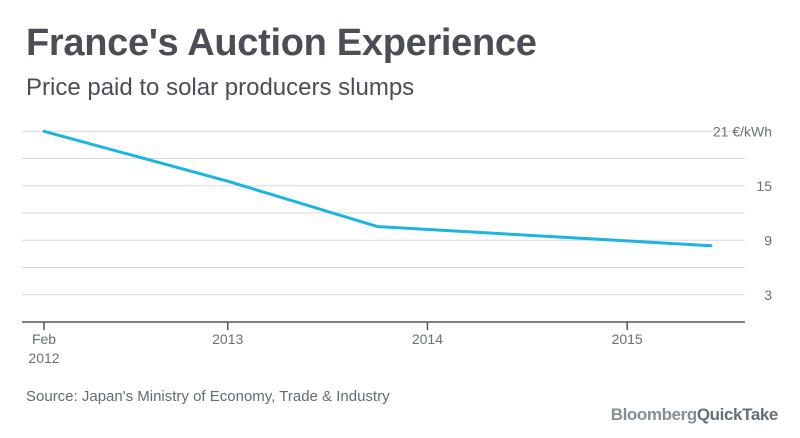 The width and height of the screenshot is (800, 438). Describe the element at coordinates (627, 339) in the screenshot. I see `x-tick-label: 2015` at that location.